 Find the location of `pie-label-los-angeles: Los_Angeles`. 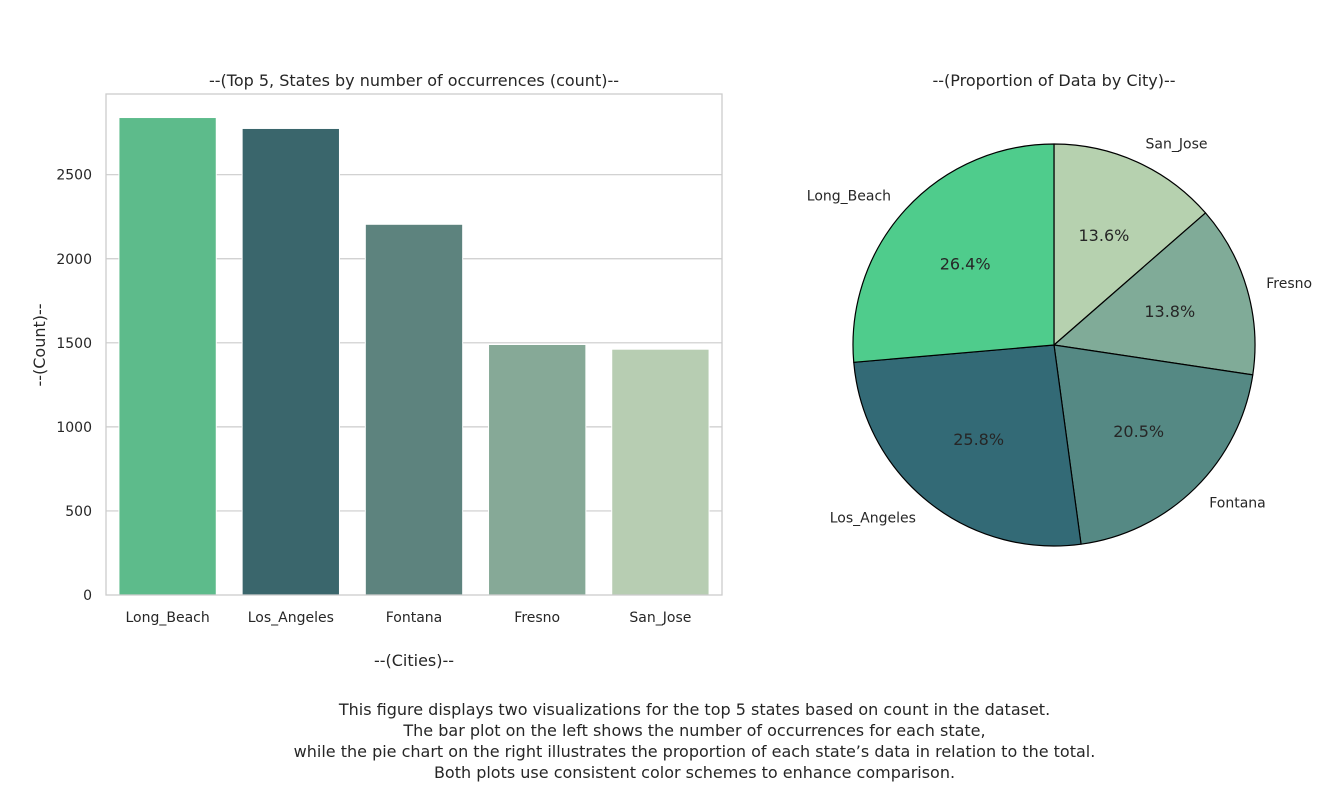

pie-label-los-angeles: Los_Angeles is located at coordinates (873, 519).